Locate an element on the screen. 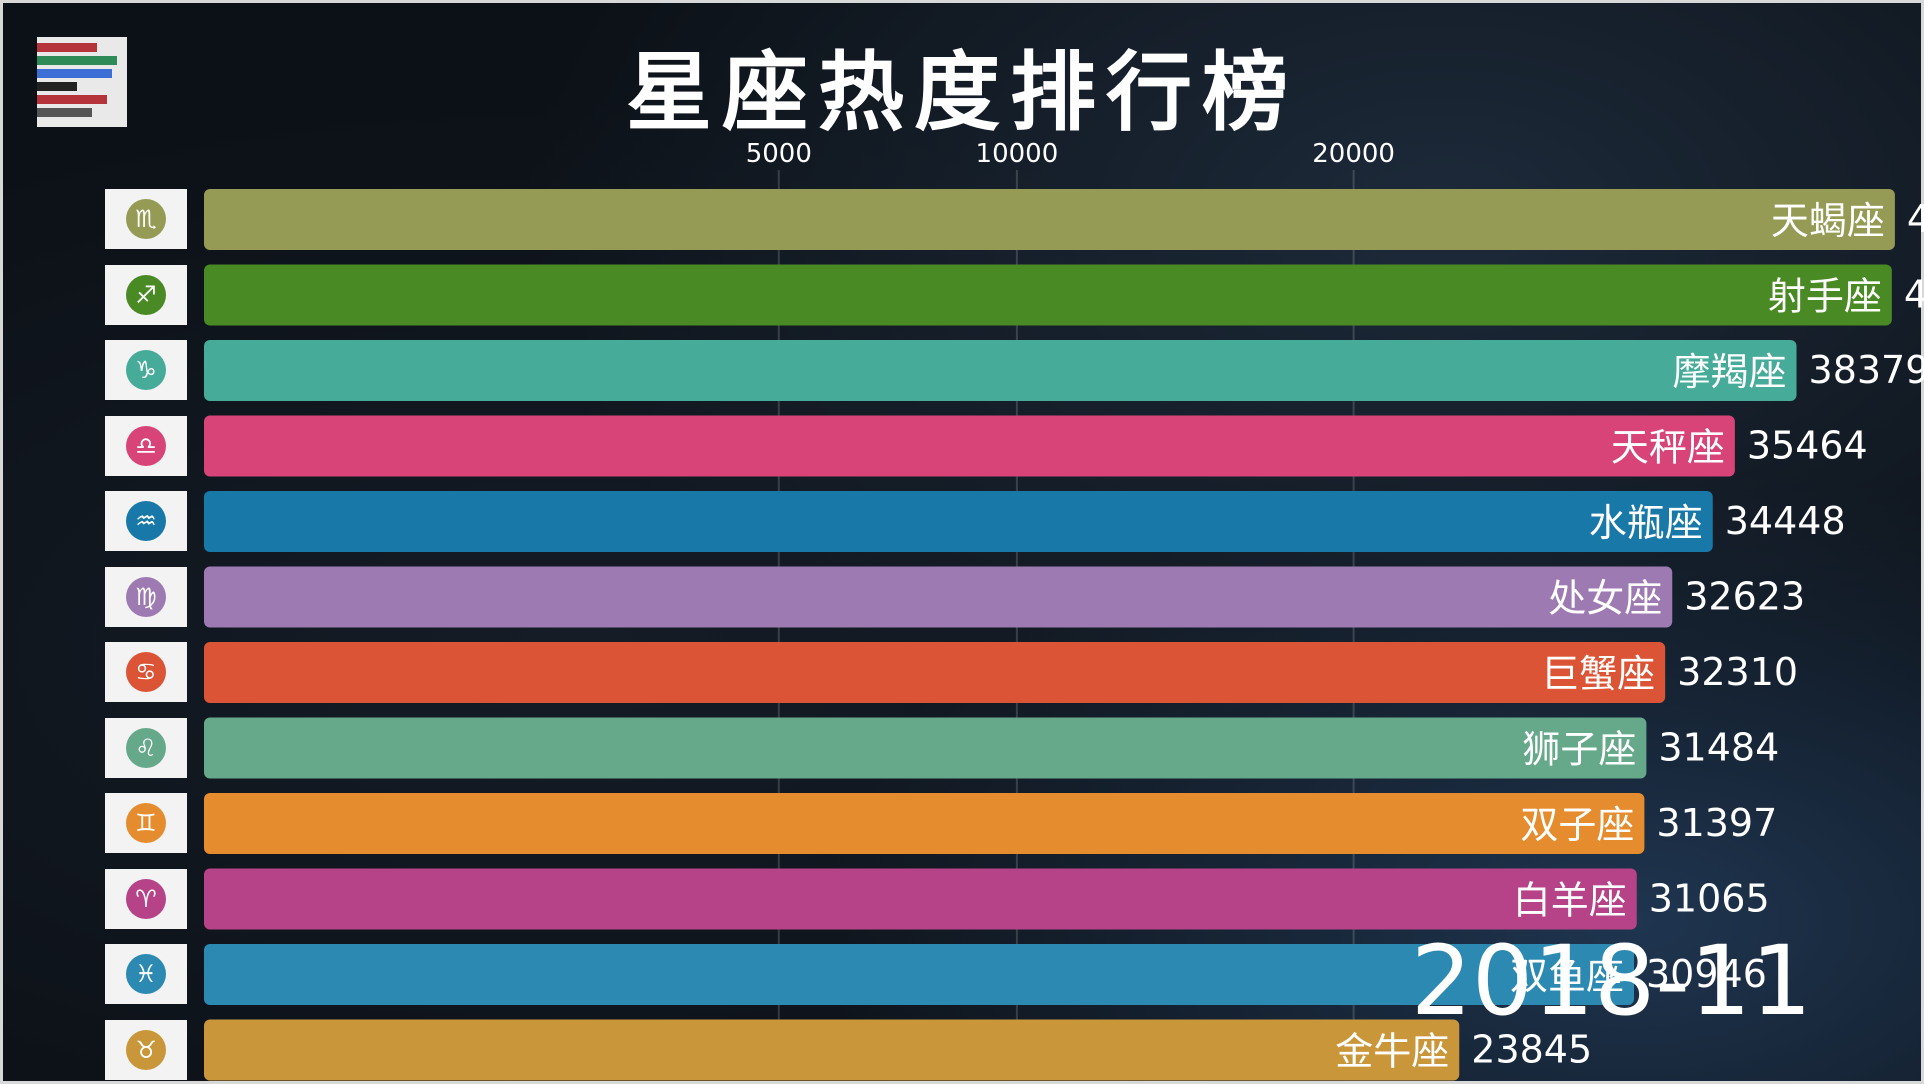  x-tick-label: 5000 is located at coordinates (779, 154).